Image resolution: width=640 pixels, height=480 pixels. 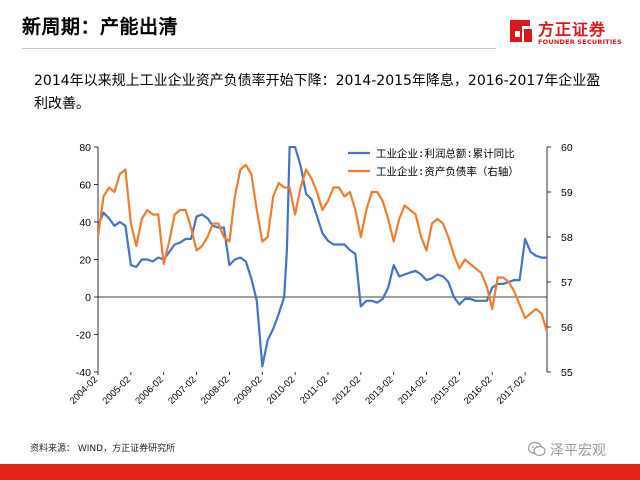 I want to click on brand-logo: 方正证券 FOUNDER SECURITIES, so click(x=568, y=34).